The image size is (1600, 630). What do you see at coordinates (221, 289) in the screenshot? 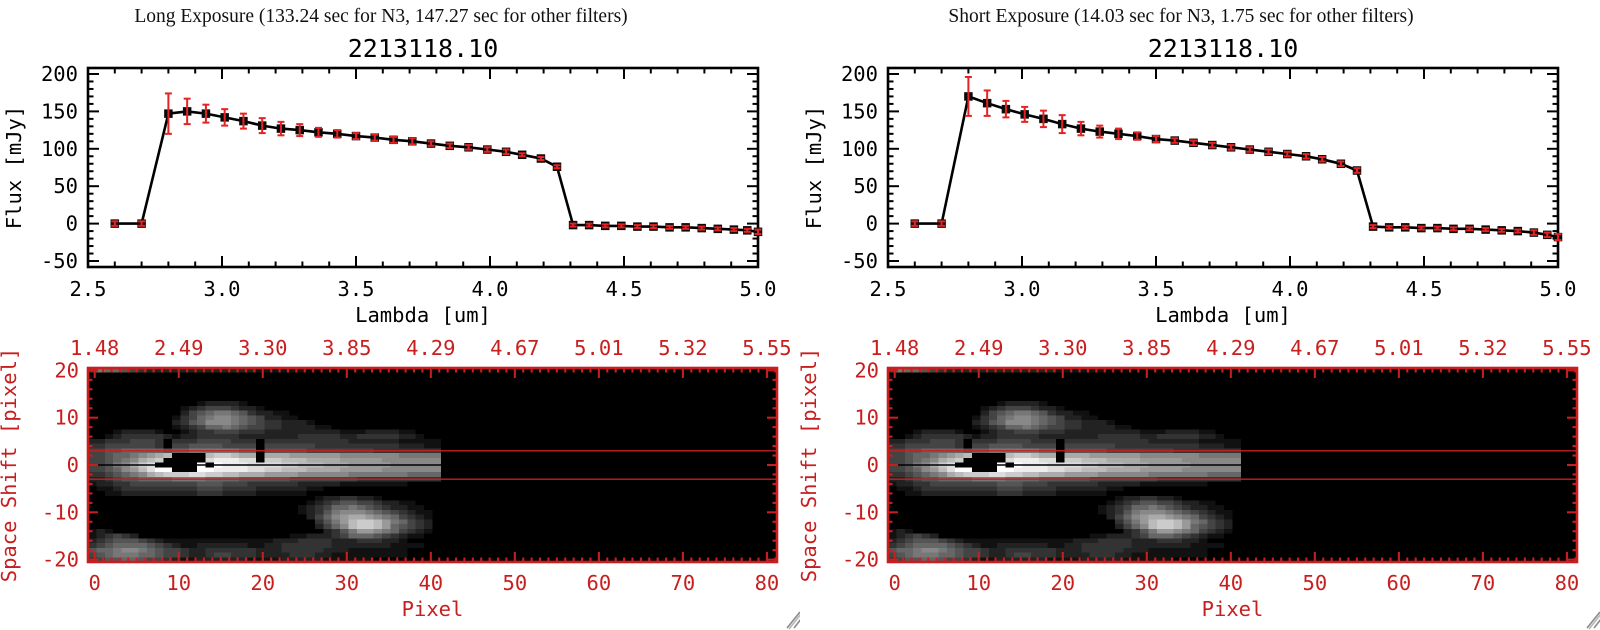
I see `x-tick-label: 3.0` at bounding box center [221, 289].